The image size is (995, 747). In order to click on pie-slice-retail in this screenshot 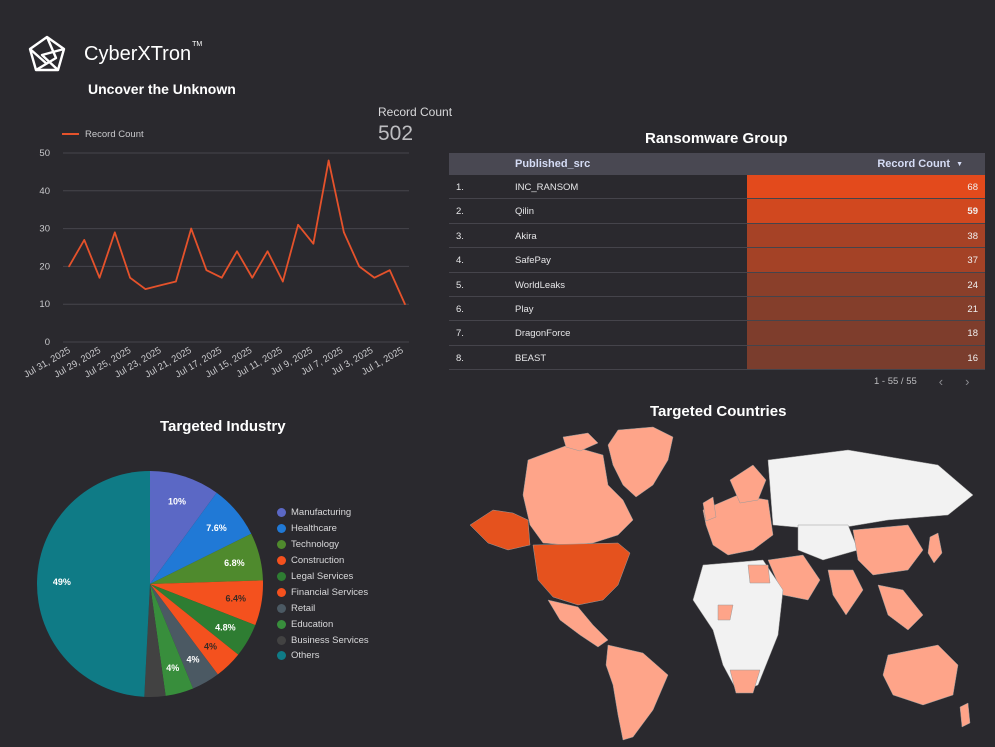, I will do `click(184, 636)`.